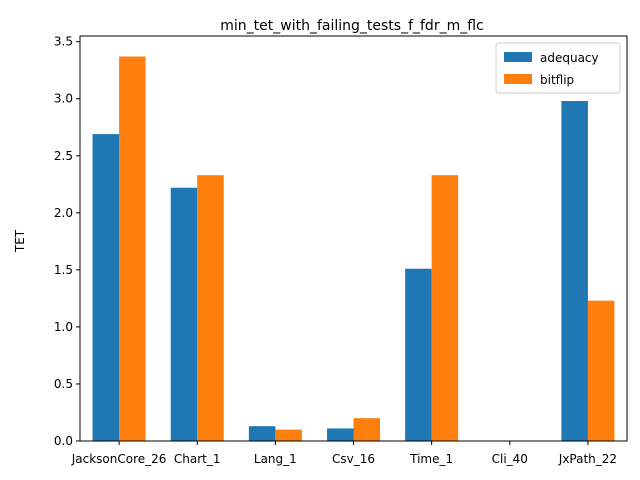 This screenshot has width=640, height=480. What do you see at coordinates (557, 80) in the screenshot?
I see `legend-label-bitflip: bitflip` at bounding box center [557, 80].